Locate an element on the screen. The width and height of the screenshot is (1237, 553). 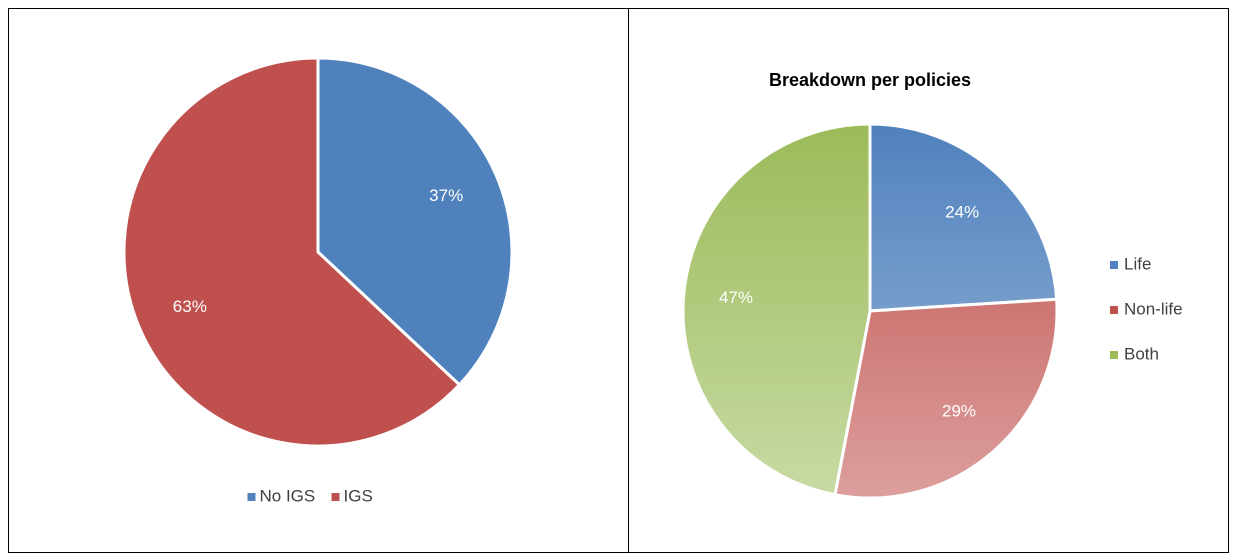
legend-label: No IGS is located at coordinates (288, 495).